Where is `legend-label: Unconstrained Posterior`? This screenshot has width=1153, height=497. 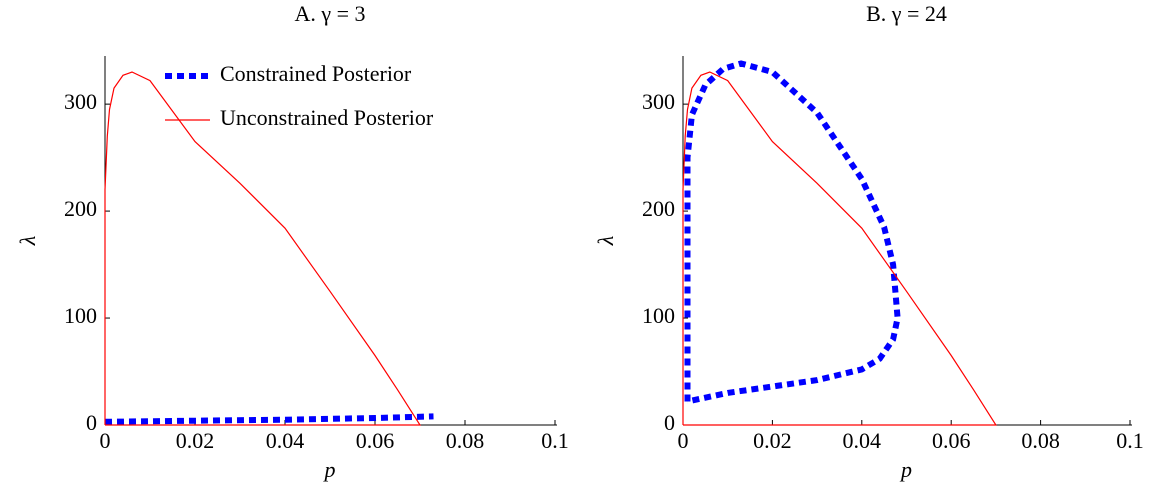
legend-label: Unconstrained Posterior is located at coordinates (327, 117).